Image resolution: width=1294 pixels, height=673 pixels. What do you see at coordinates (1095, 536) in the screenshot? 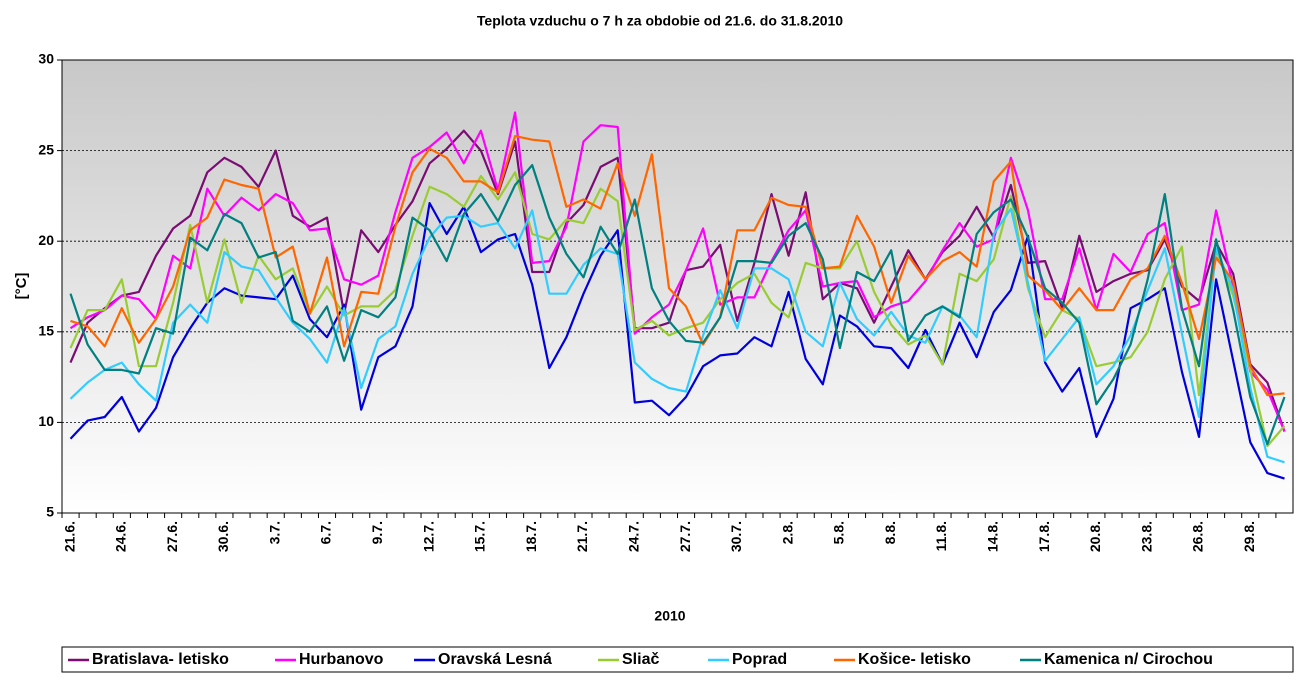
I see `x-tick-label: 20.8.` at bounding box center [1095, 536].